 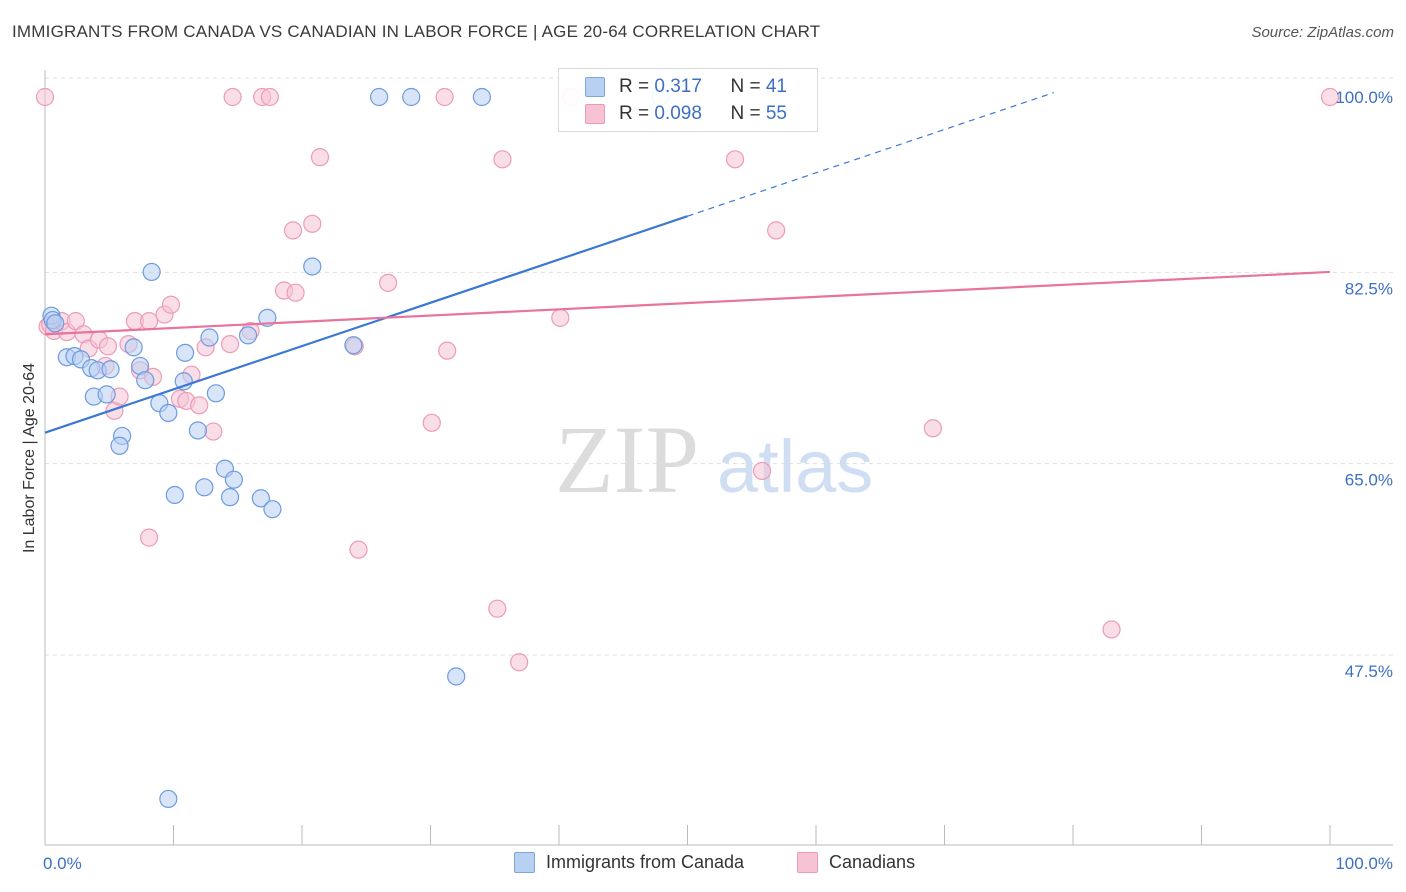 I want to click on watermark-zip: ZIP, so click(x=627, y=459).